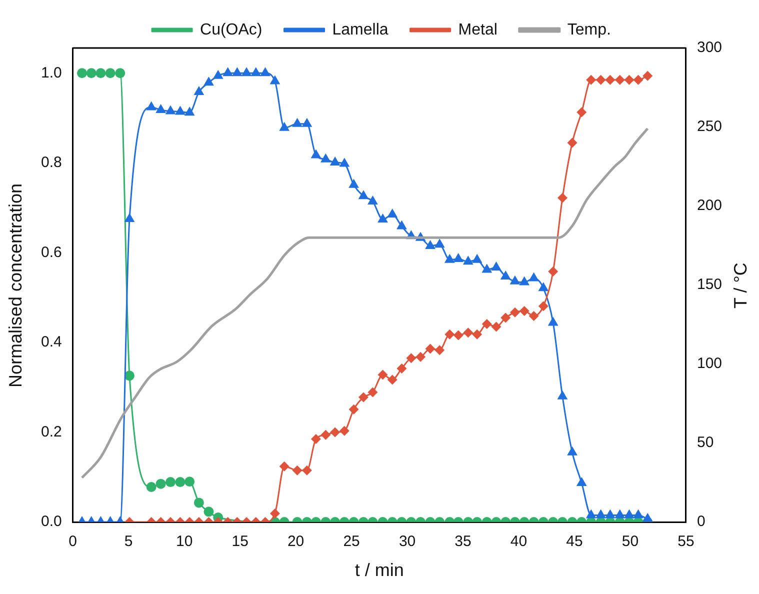 The width and height of the screenshot is (759, 594). What do you see at coordinates (128, 541) in the screenshot?
I see `x-tick-label: 5` at bounding box center [128, 541].